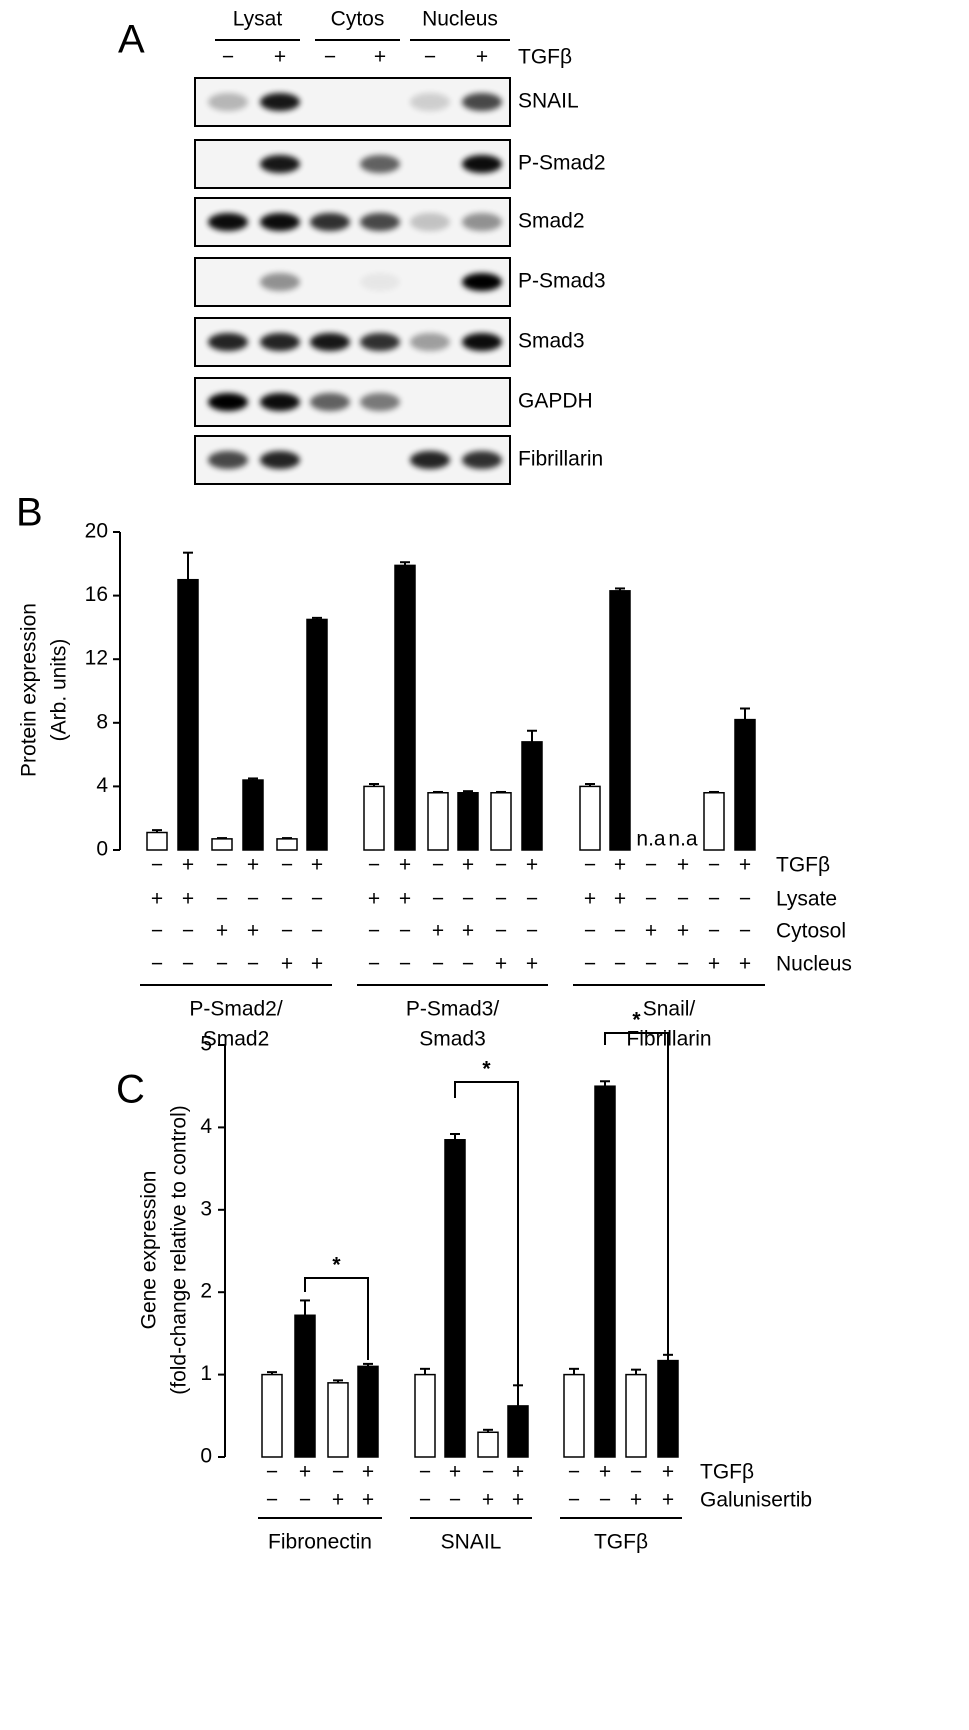 The image size is (969, 1730). What do you see at coordinates (460, 19) in the screenshot?
I see `lane-label: Nucleus` at bounding box center [460, 19].